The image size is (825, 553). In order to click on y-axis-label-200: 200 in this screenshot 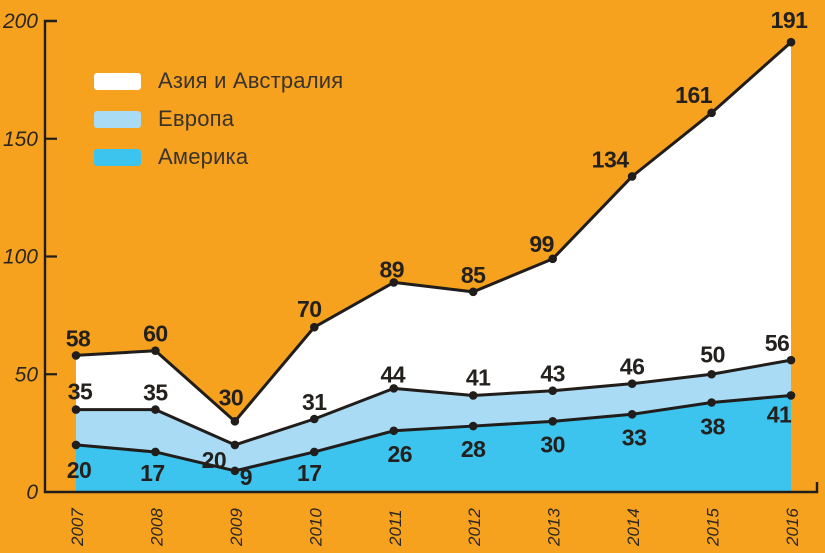, I will do `click(20, 21)`.